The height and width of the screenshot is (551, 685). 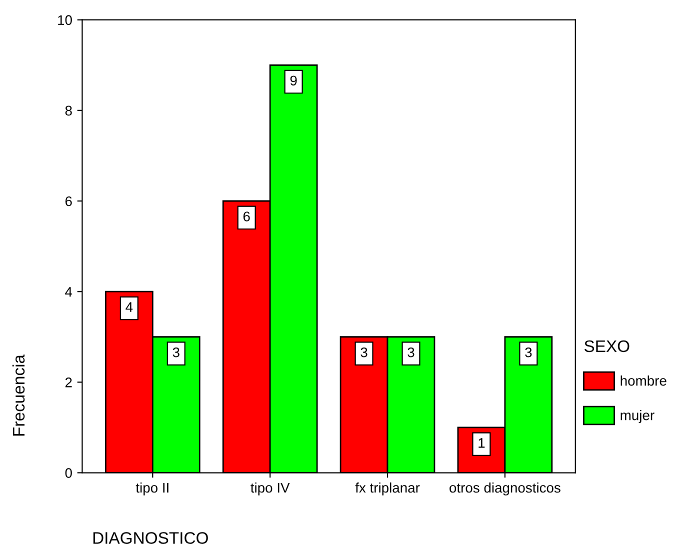 What do you see at coordinates (68, 201) in the screenshot?
I see `y-tick-label: 6` at bounding box center [68, 201].